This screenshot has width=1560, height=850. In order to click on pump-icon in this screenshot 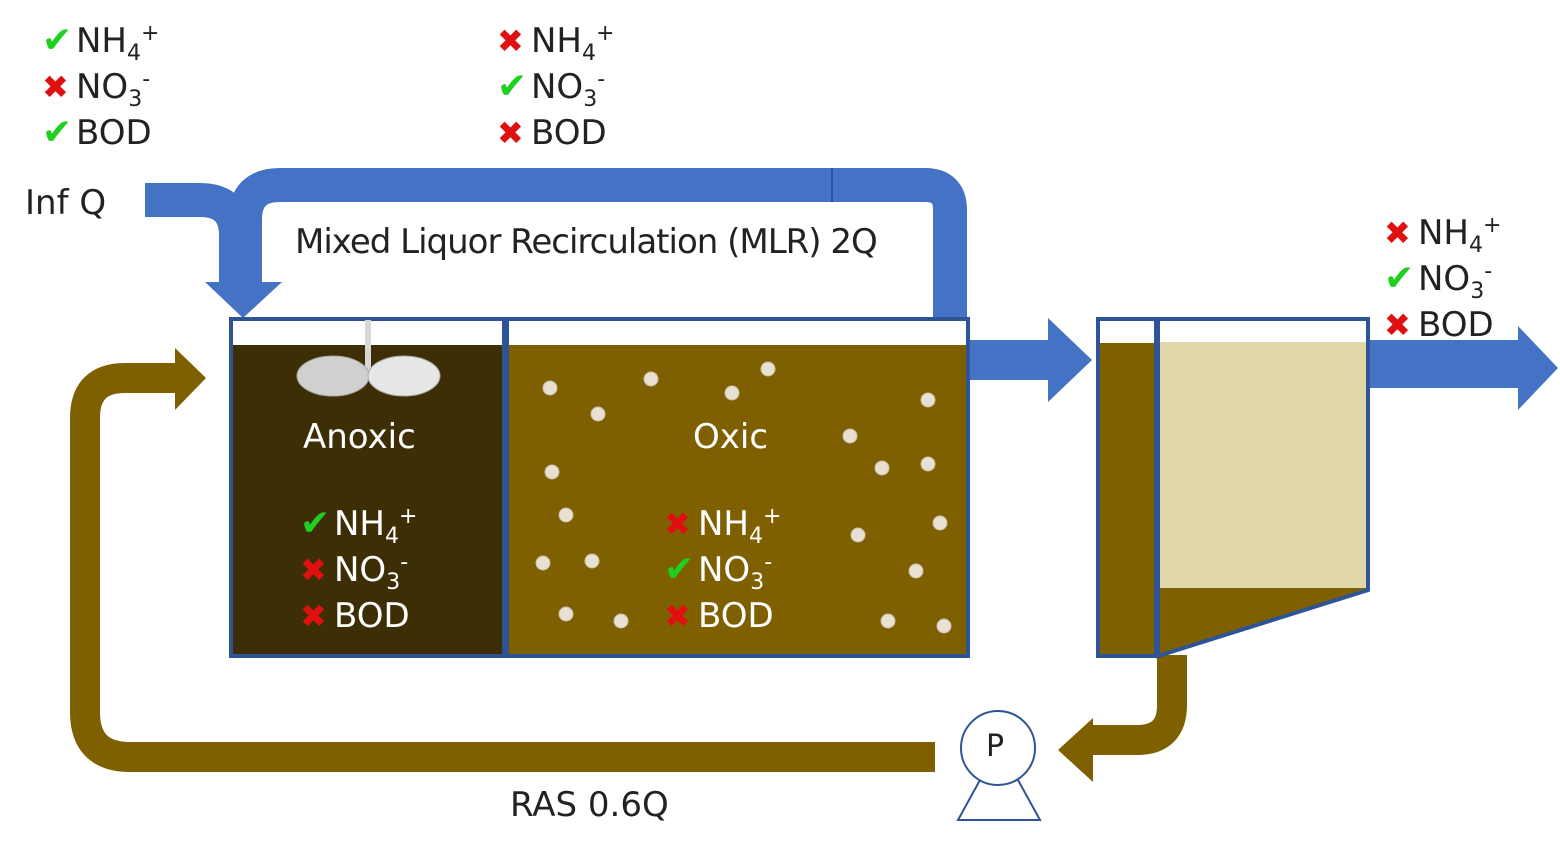, I will do `click(999, 765)`.